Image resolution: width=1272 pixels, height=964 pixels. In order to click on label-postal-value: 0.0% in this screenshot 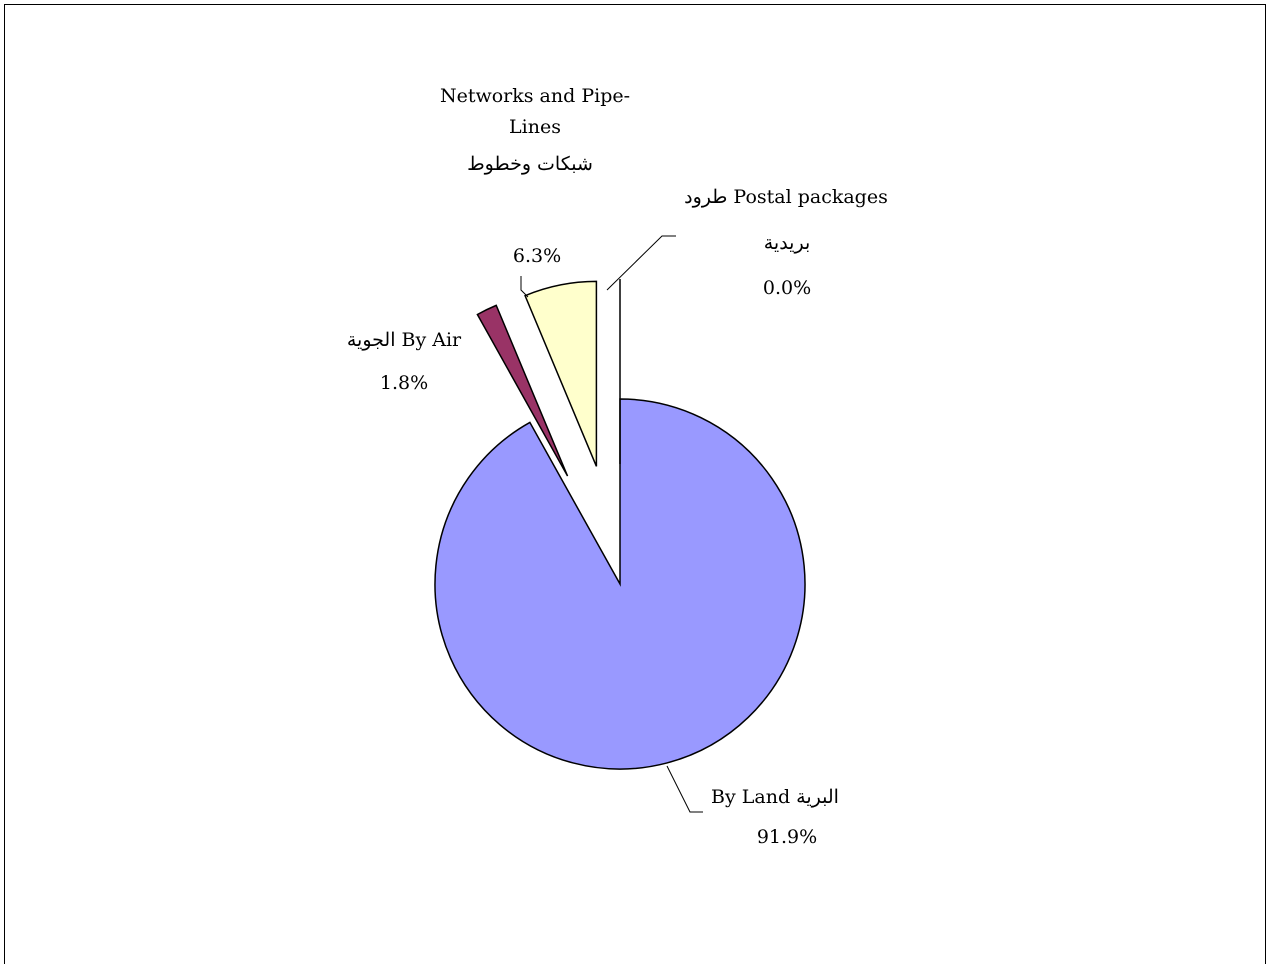, I will do `click(787, 288)`.